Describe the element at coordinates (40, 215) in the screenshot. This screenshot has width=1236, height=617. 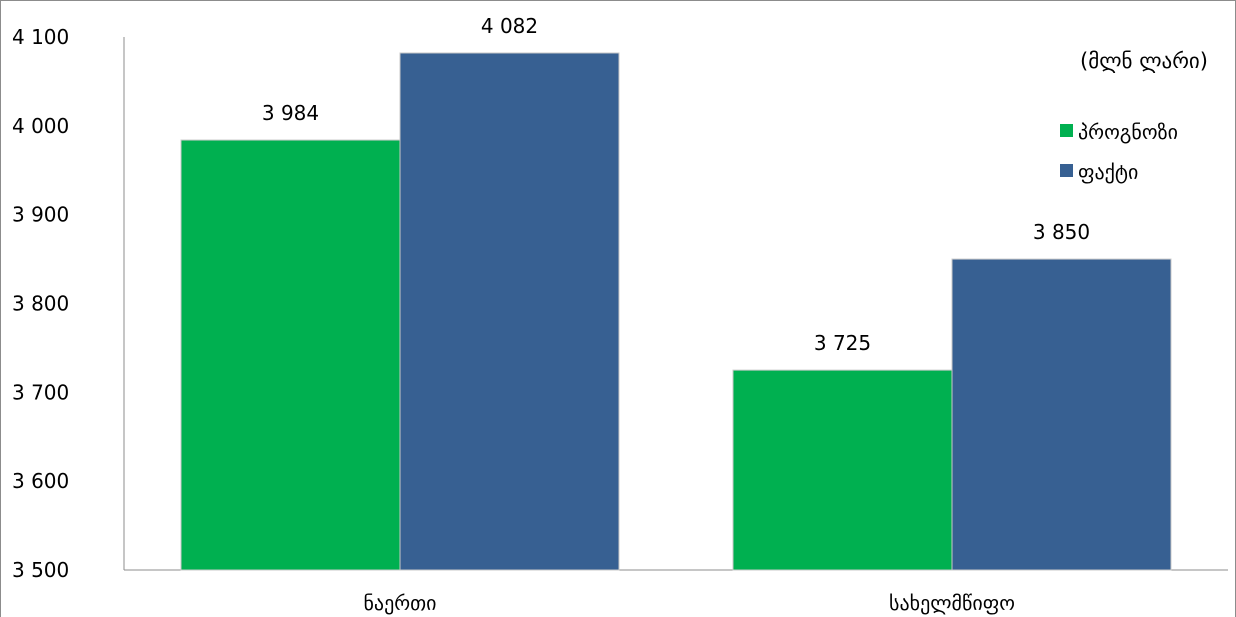
I see `y-tick-label: 3 900` at that location.